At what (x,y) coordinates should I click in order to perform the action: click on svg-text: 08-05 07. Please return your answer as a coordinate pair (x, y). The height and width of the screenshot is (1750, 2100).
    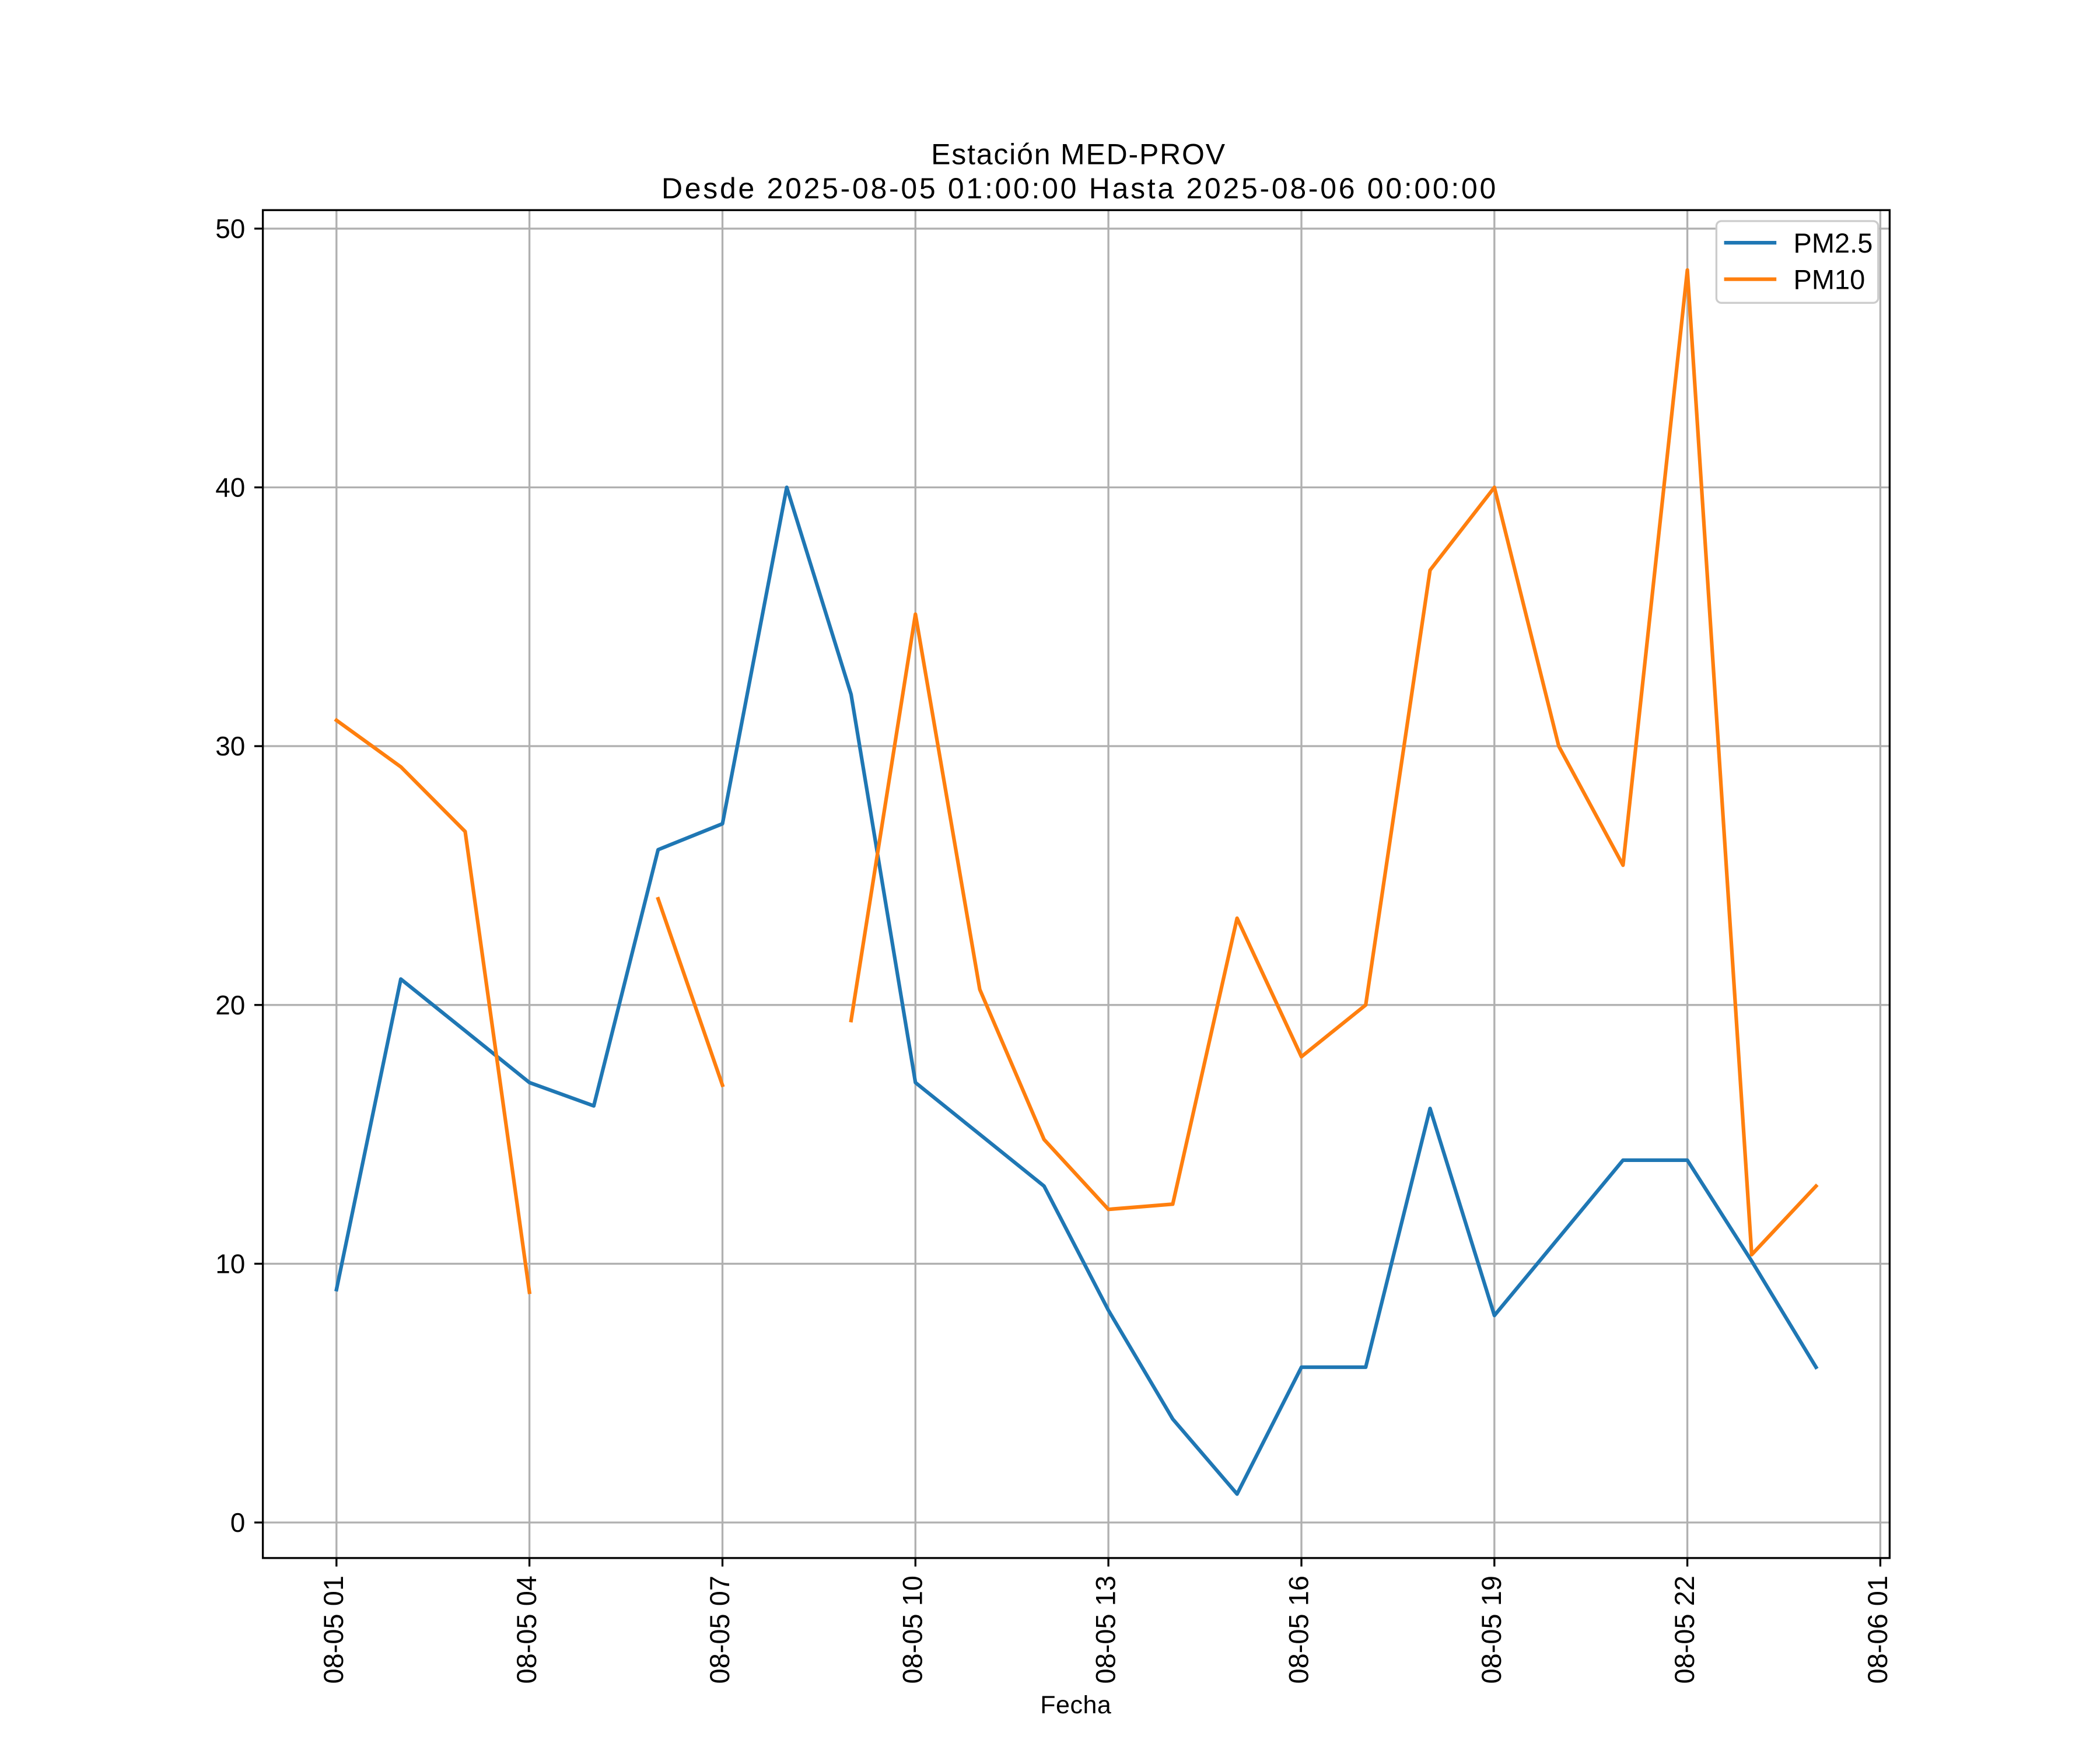
    Looking at the image, I should click on (719, 1630).